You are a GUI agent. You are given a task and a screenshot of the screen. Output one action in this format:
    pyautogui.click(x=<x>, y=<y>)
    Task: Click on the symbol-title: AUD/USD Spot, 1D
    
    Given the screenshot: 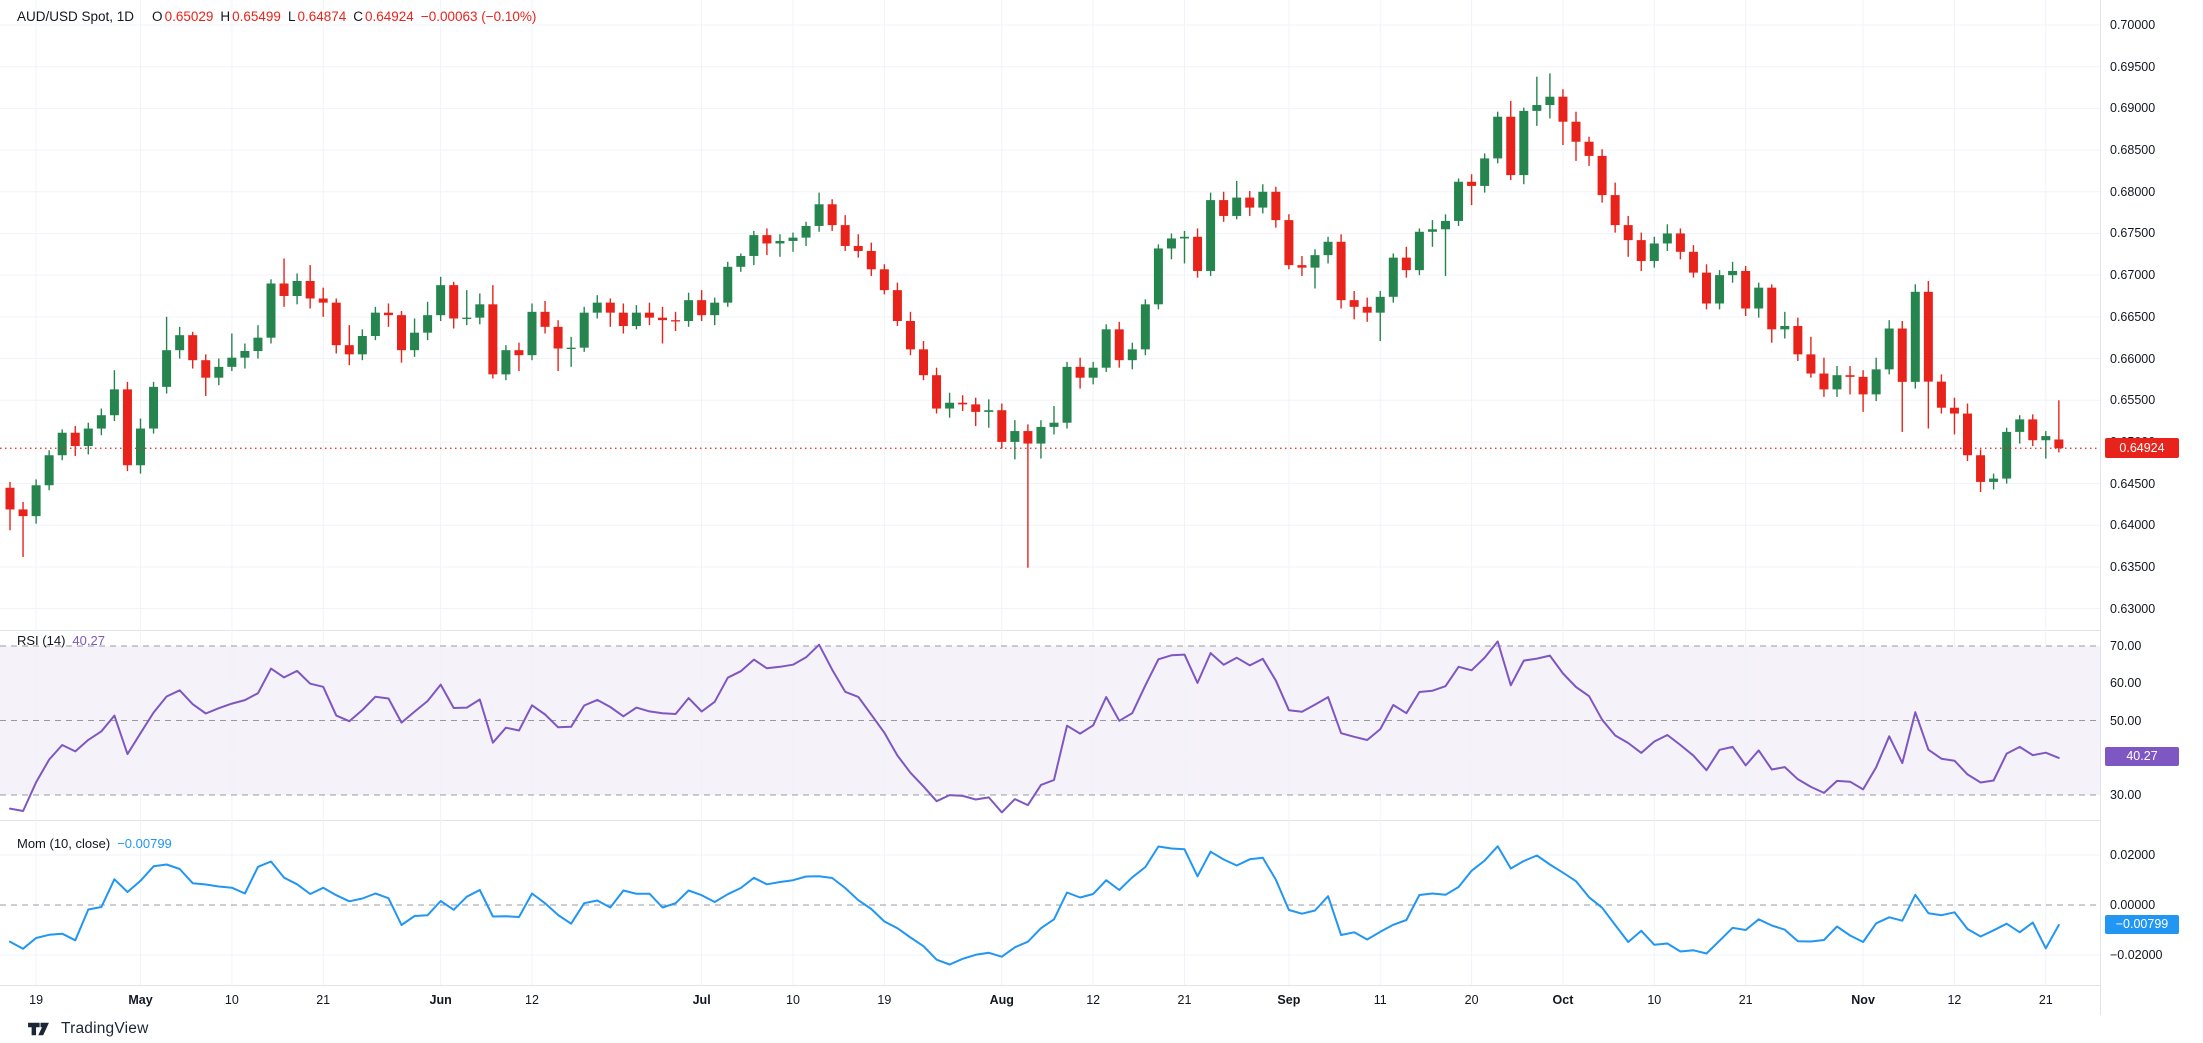 What is the action you would take?
    pyautogui.click(x=76, y=16)
    